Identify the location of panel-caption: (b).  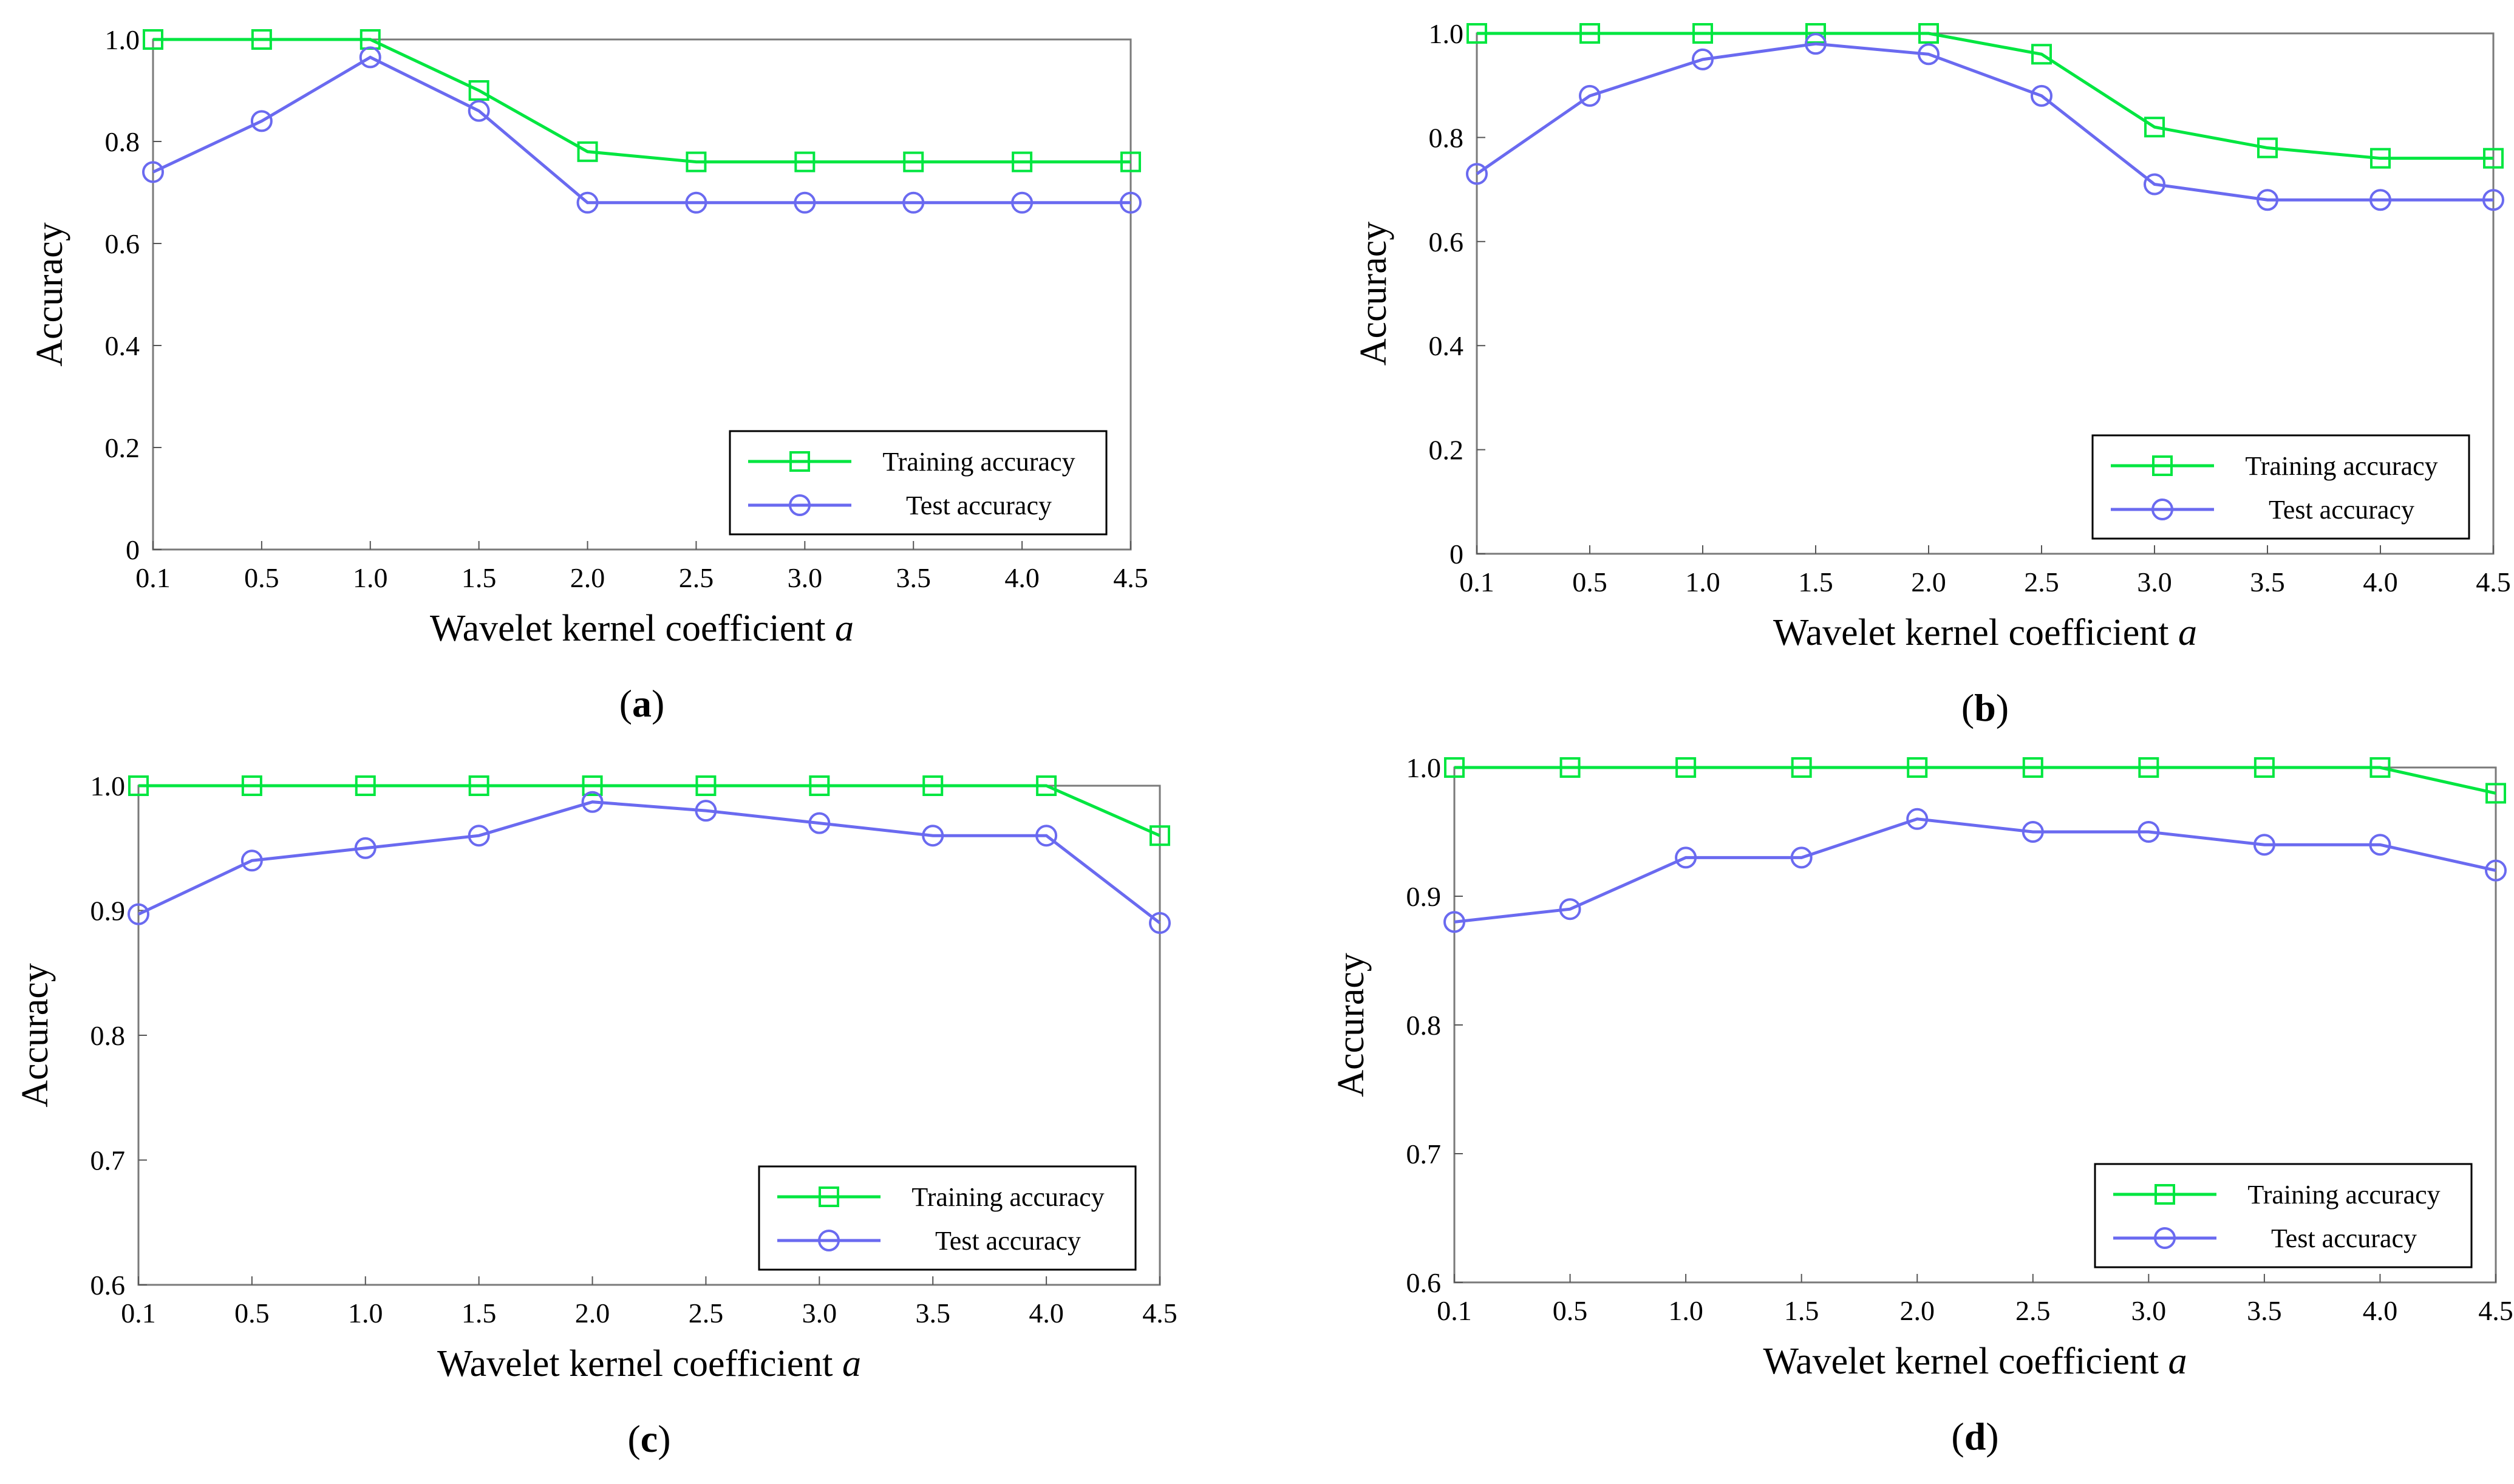
(1985, 707).